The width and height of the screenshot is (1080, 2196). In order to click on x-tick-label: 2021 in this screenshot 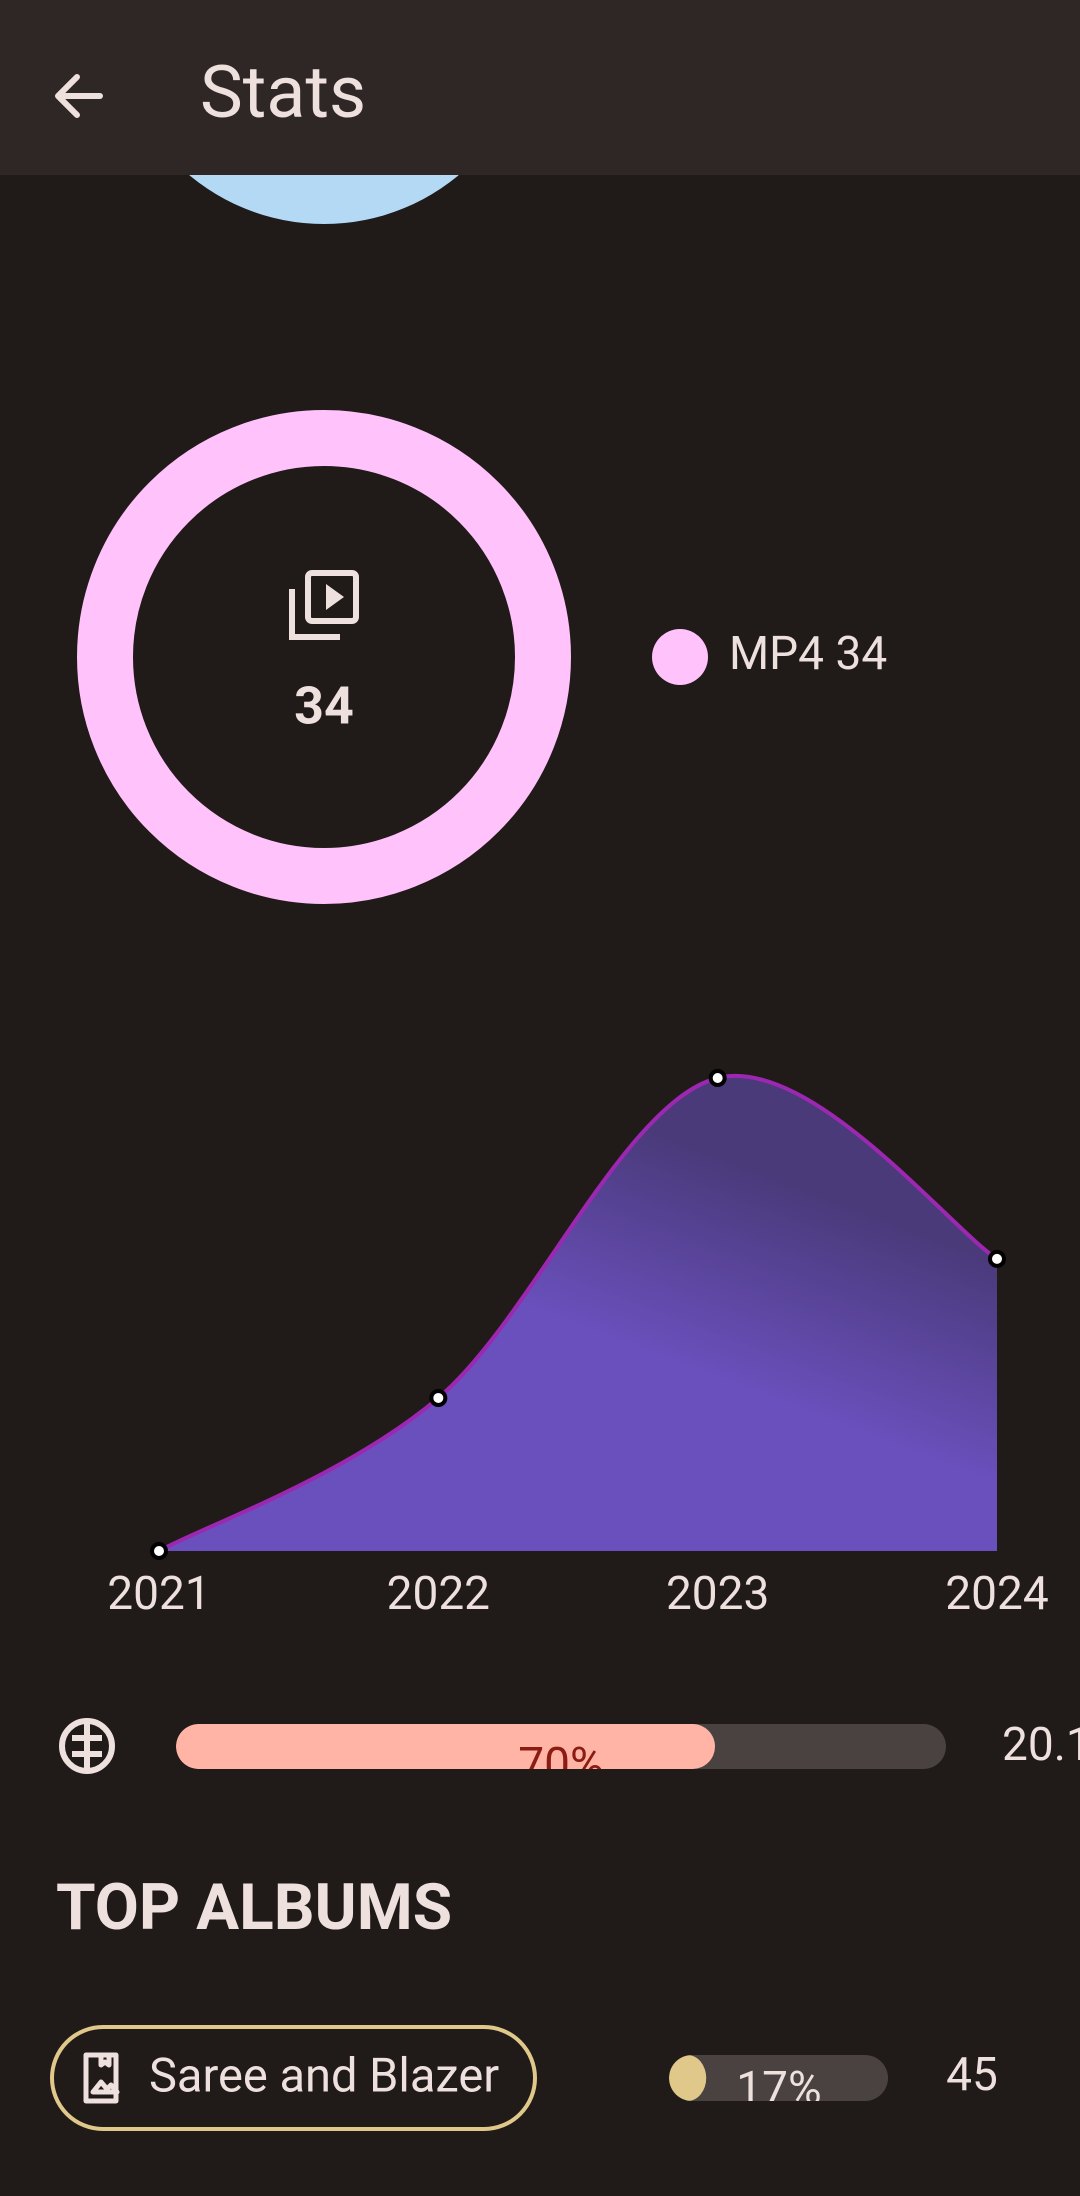, I will do `click(158, 1594)`.